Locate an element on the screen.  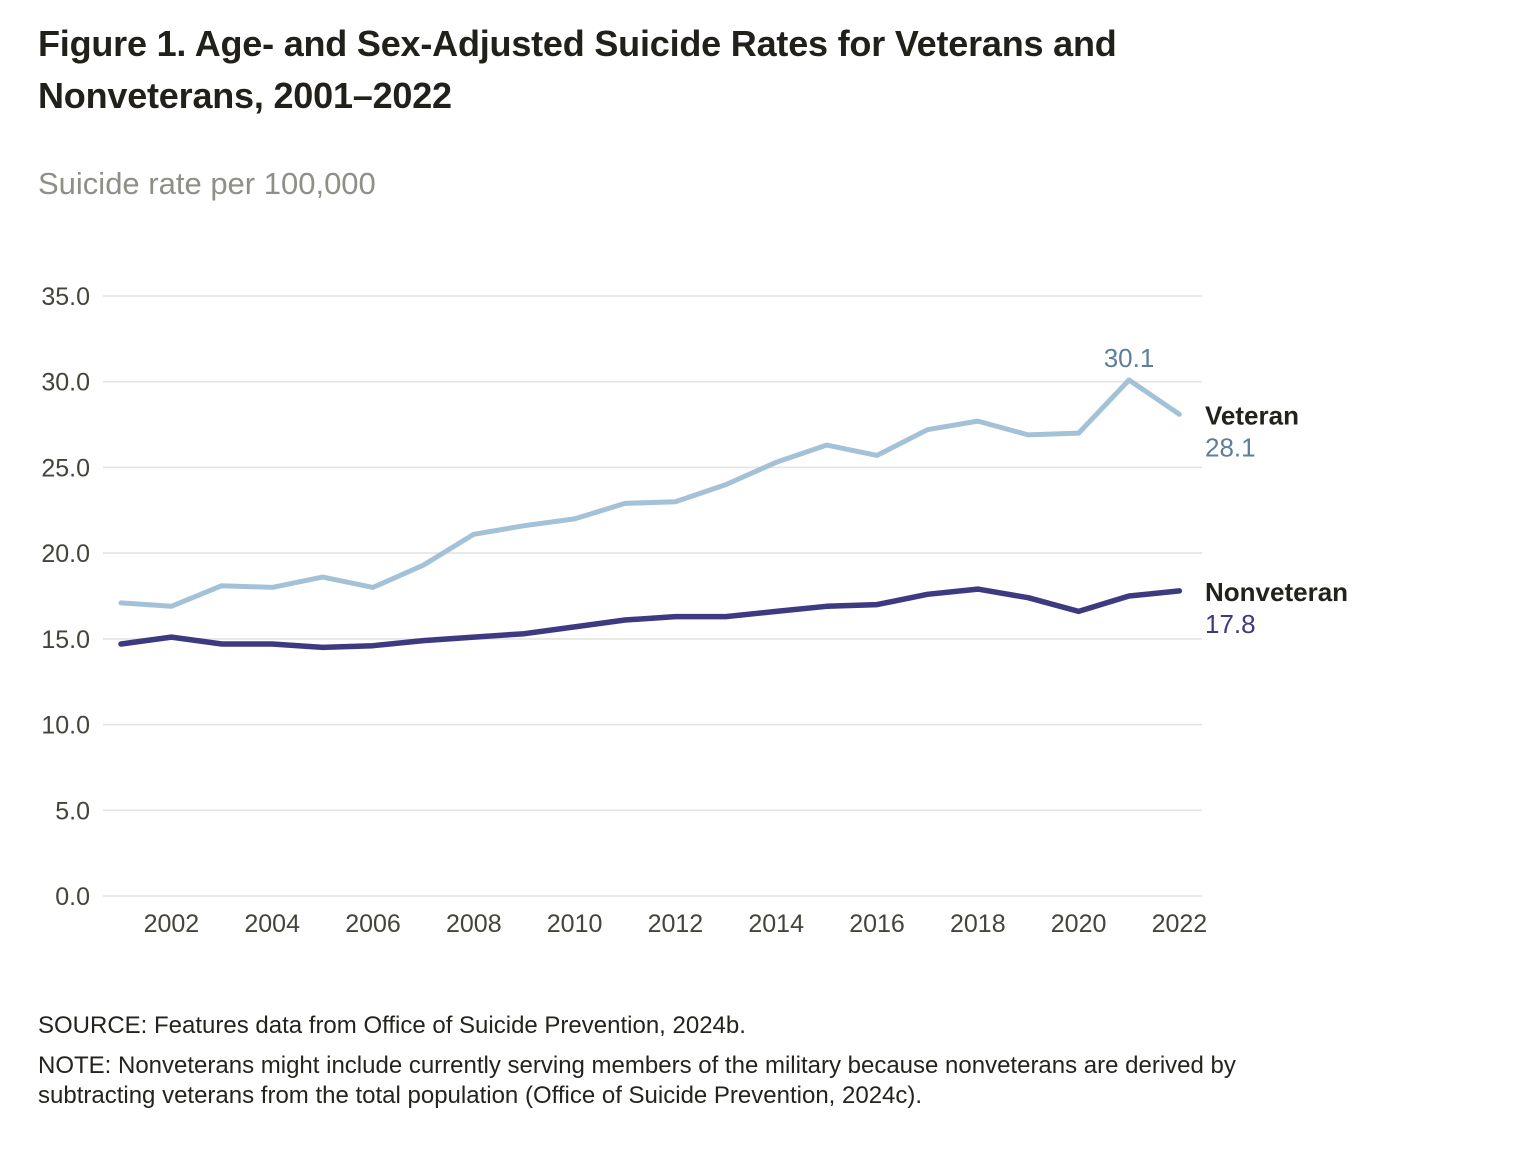
y-tick-label: 35.0 is located at coordinates (65, 297).